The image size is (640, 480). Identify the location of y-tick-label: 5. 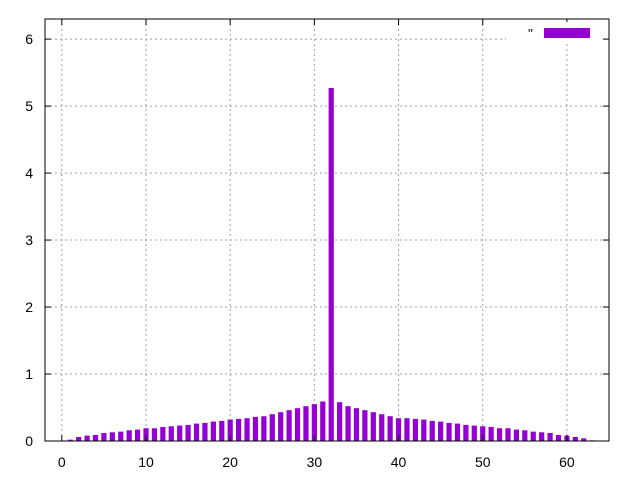
(29, 106).